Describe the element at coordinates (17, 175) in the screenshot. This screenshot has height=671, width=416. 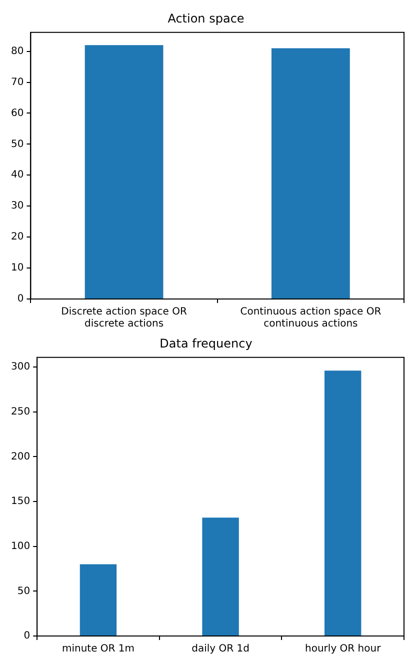
I see `y-tick-label: 40` at that location.